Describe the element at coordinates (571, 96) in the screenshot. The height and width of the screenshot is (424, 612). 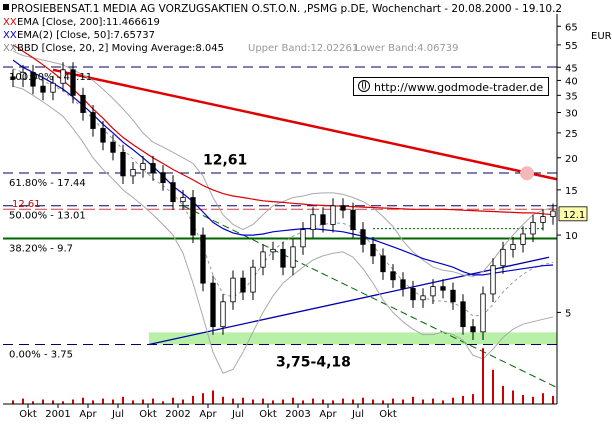
I see `y-tick-label: 35` at that location.